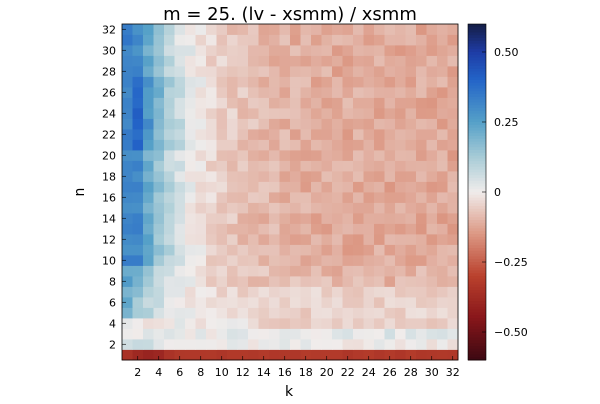 This screenshot has width=600, height=404. What do you see at coordinates (109, 92) in the screenshot?
I see `y-tick-label: 26` at bounding box center [109, 92].